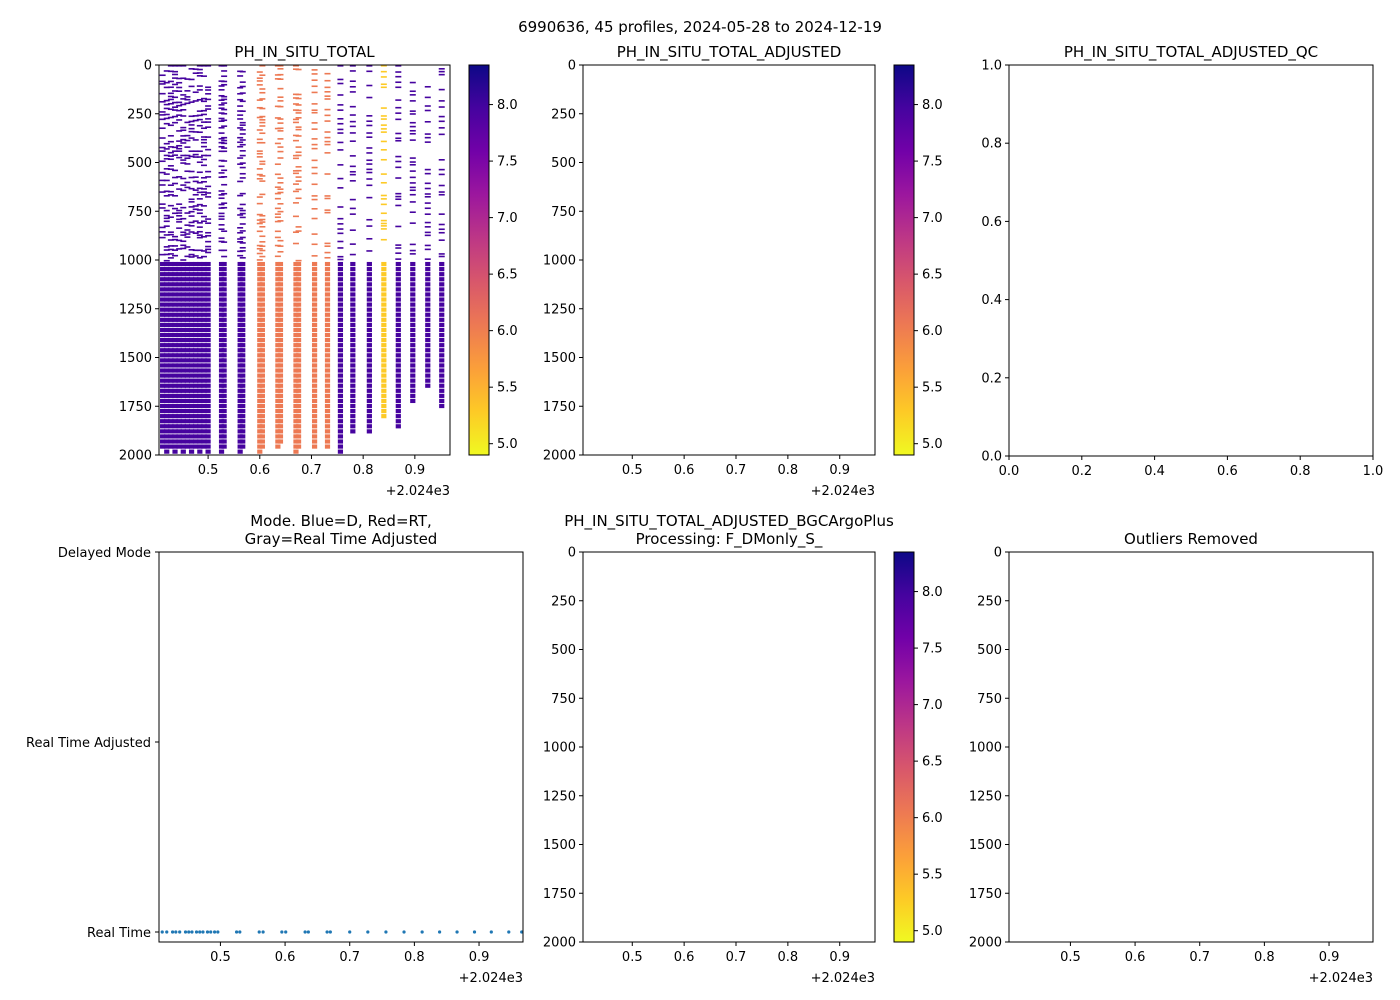 The height and width of the screenshot is (1000, 1400). I want to click on plot-area, so click(729, 260).